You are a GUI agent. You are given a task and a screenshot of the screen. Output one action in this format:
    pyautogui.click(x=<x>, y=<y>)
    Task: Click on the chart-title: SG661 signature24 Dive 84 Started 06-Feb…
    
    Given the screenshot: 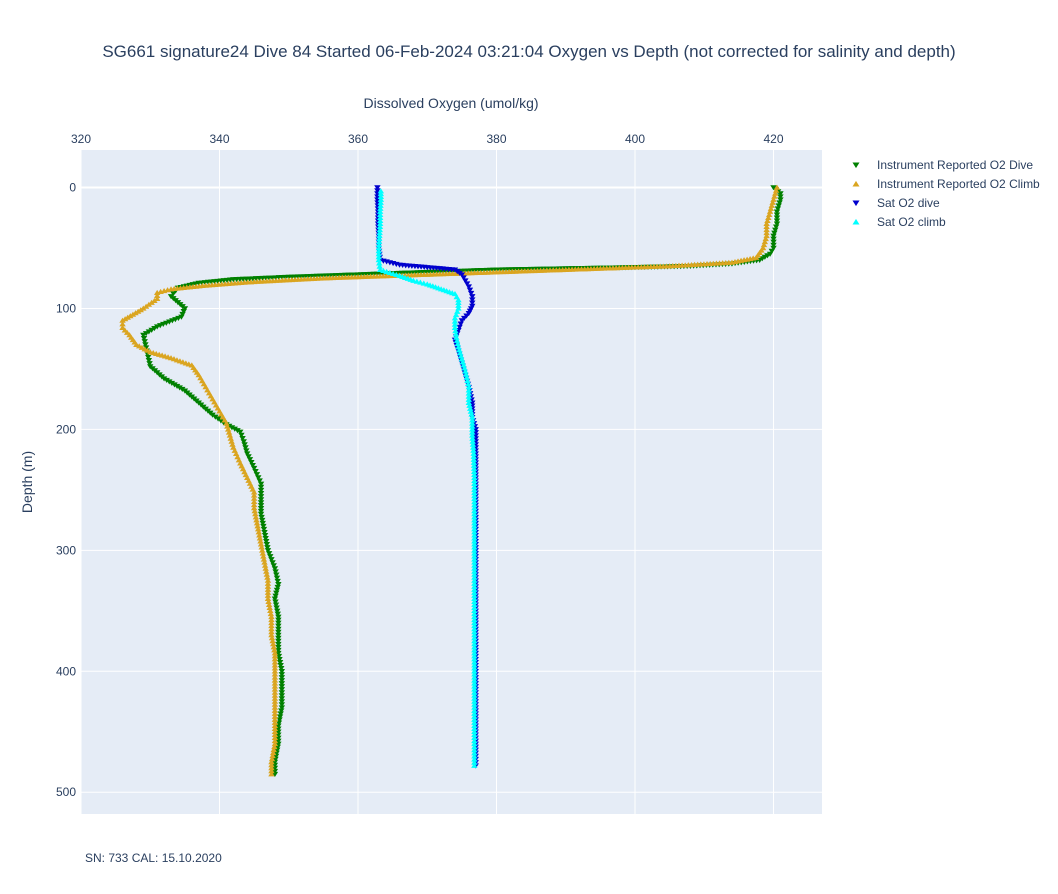 What is the action you would take?
    pyautogui.click(x=528, y=51)
    